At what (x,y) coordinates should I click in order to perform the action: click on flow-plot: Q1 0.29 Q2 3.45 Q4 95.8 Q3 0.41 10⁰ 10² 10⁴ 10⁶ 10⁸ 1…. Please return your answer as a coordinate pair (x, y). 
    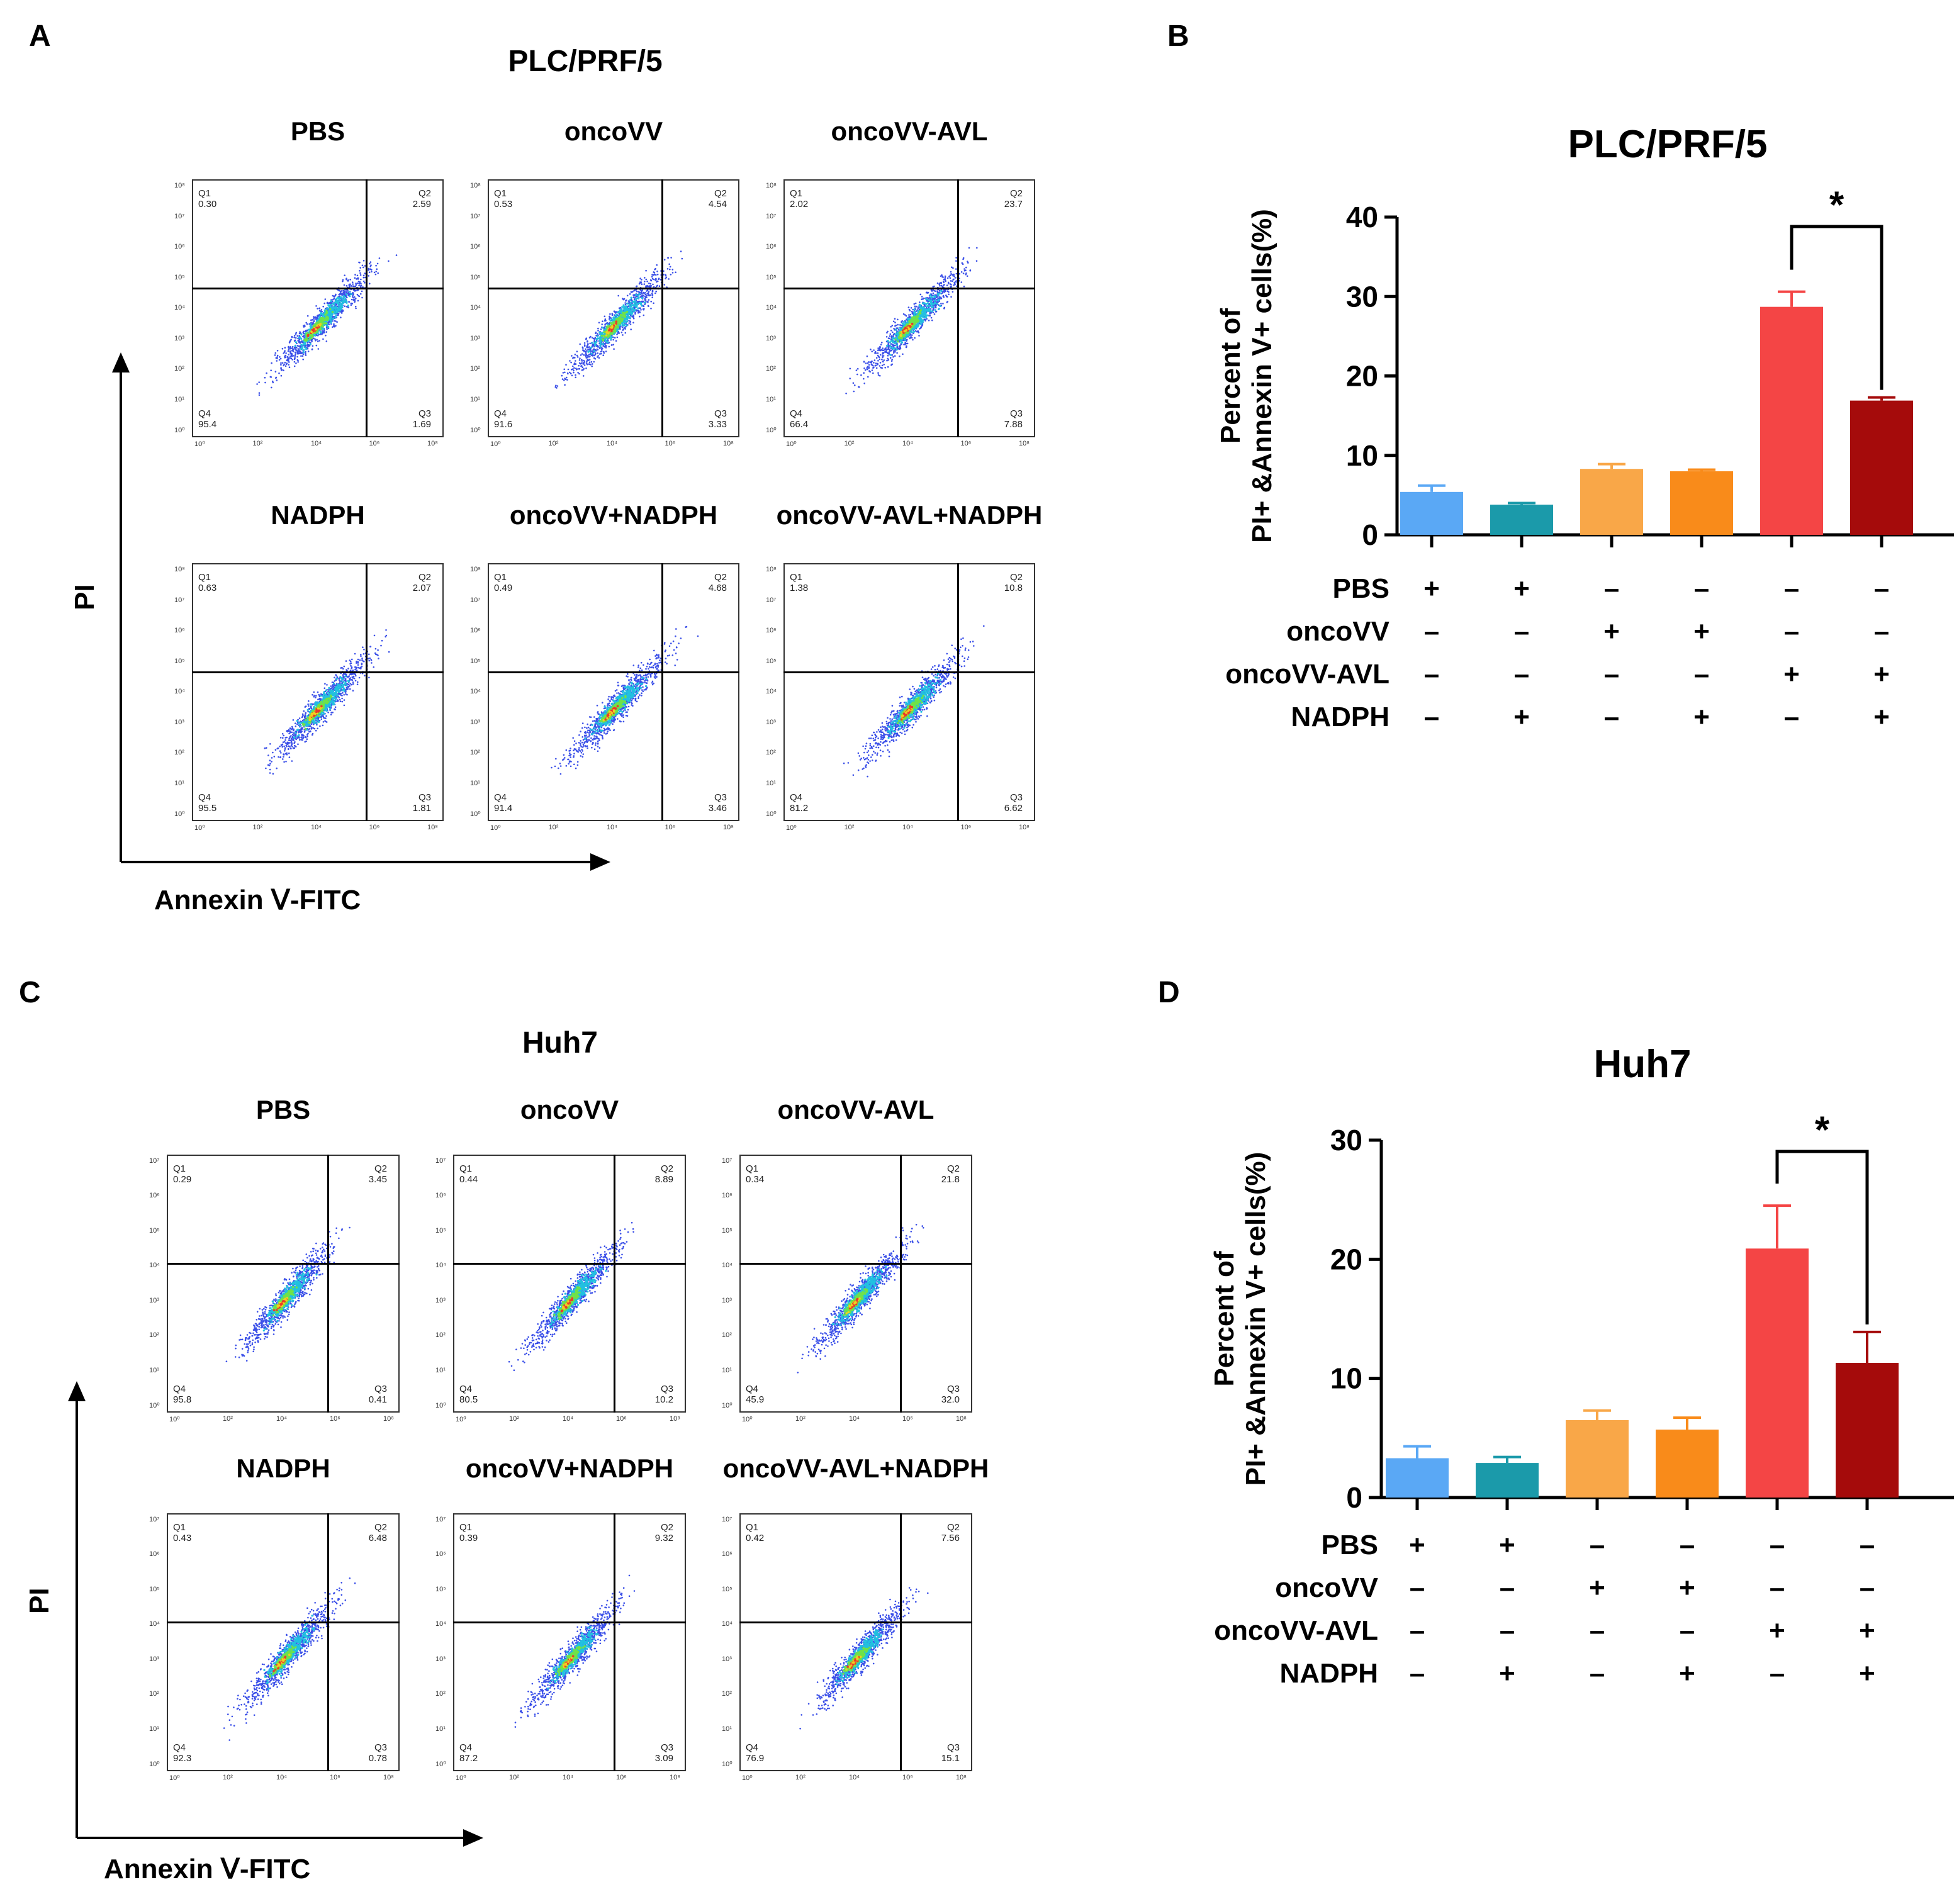
    Looking at the image, I should click on (274, 1289).